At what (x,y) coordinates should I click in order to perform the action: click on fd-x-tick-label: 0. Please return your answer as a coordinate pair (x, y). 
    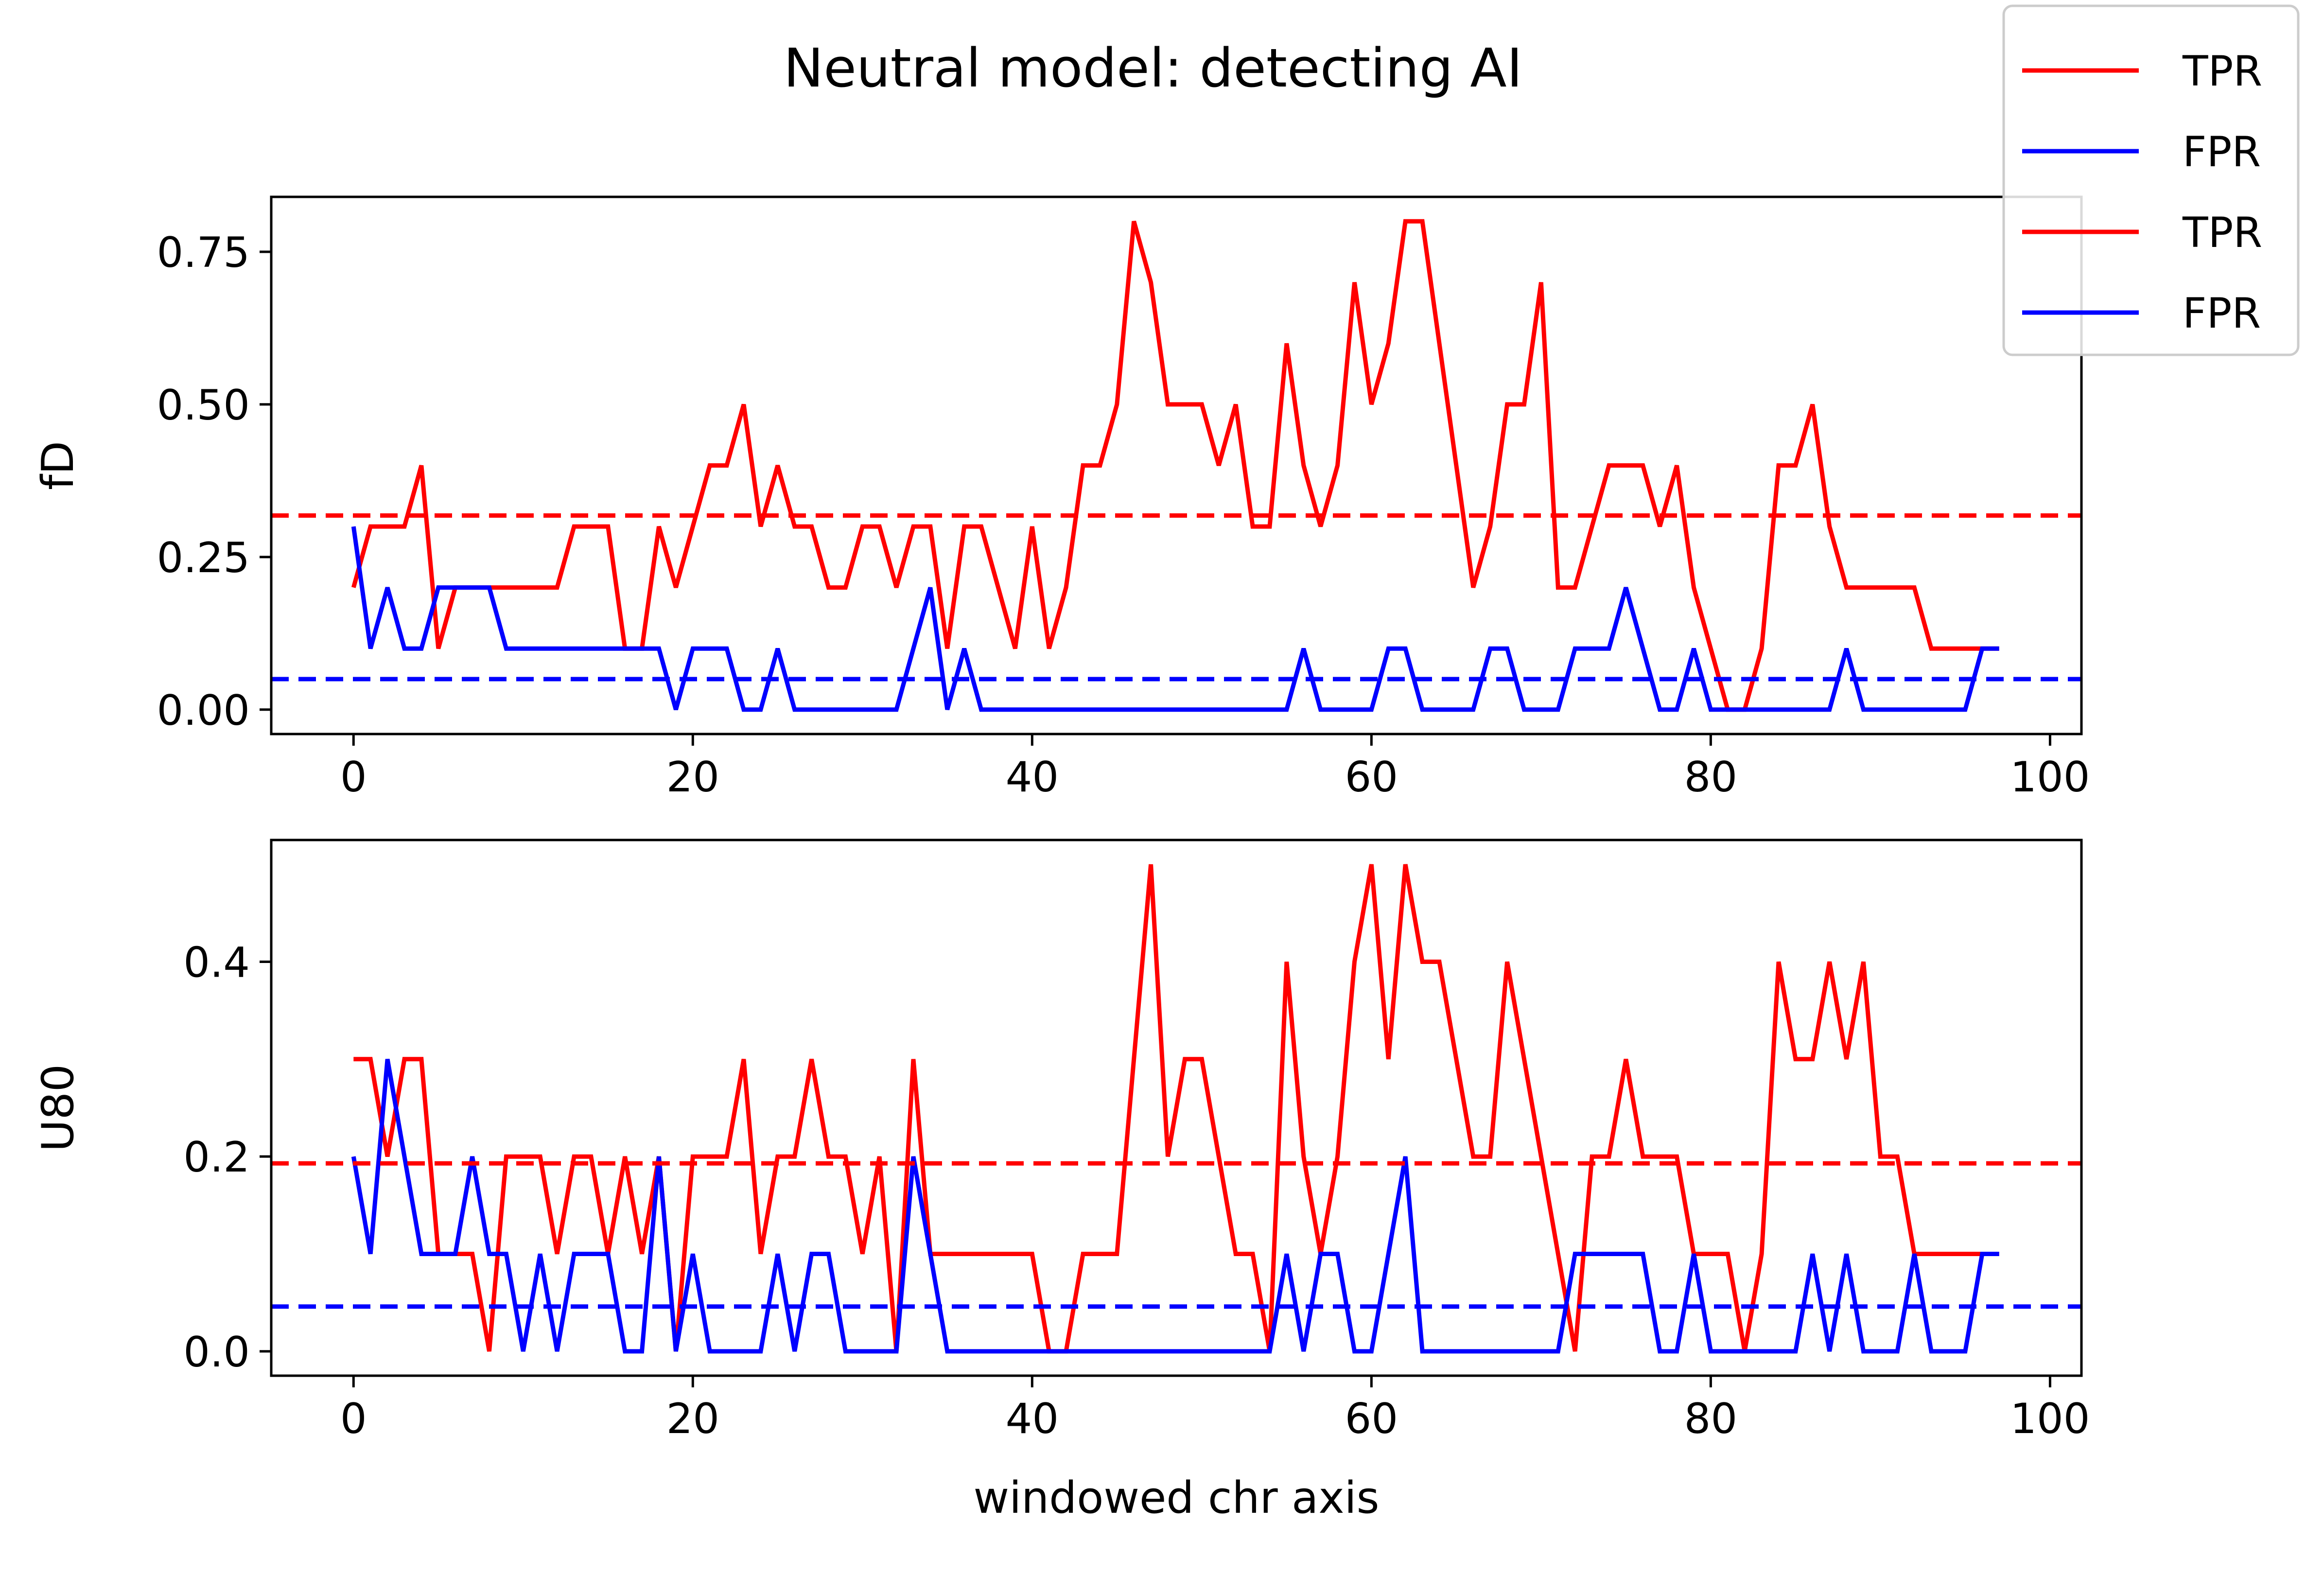
    Looking at the image, I should click on (353, 777).